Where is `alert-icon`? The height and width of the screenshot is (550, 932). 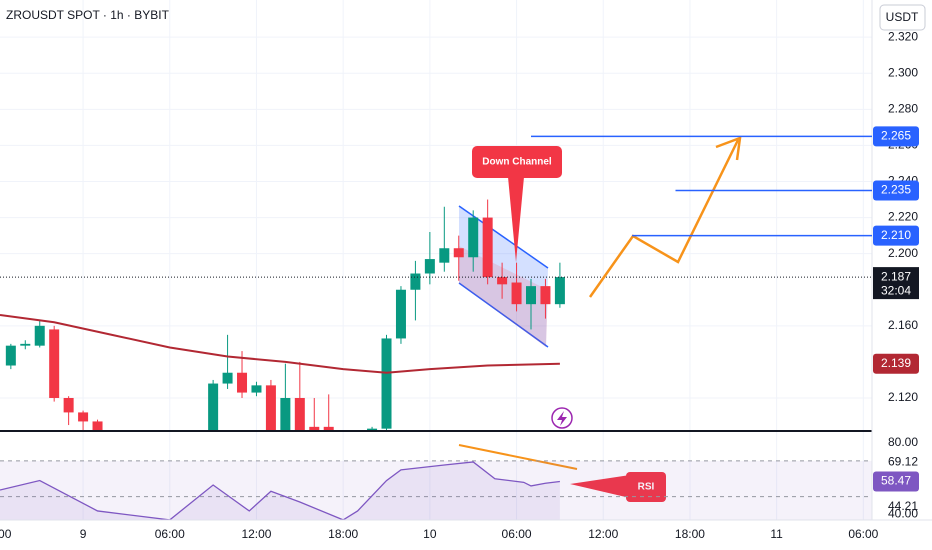 alert-icon is located at coordinates (562, 418).